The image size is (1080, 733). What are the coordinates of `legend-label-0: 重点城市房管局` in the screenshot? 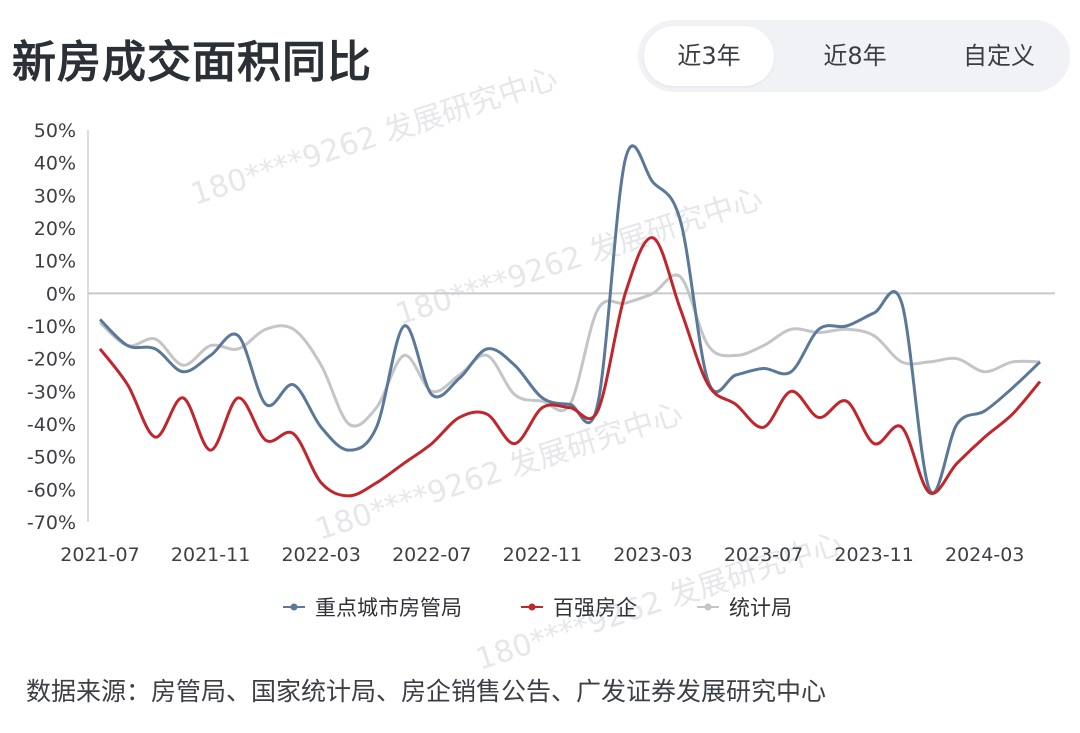 It's located at (388, 608).